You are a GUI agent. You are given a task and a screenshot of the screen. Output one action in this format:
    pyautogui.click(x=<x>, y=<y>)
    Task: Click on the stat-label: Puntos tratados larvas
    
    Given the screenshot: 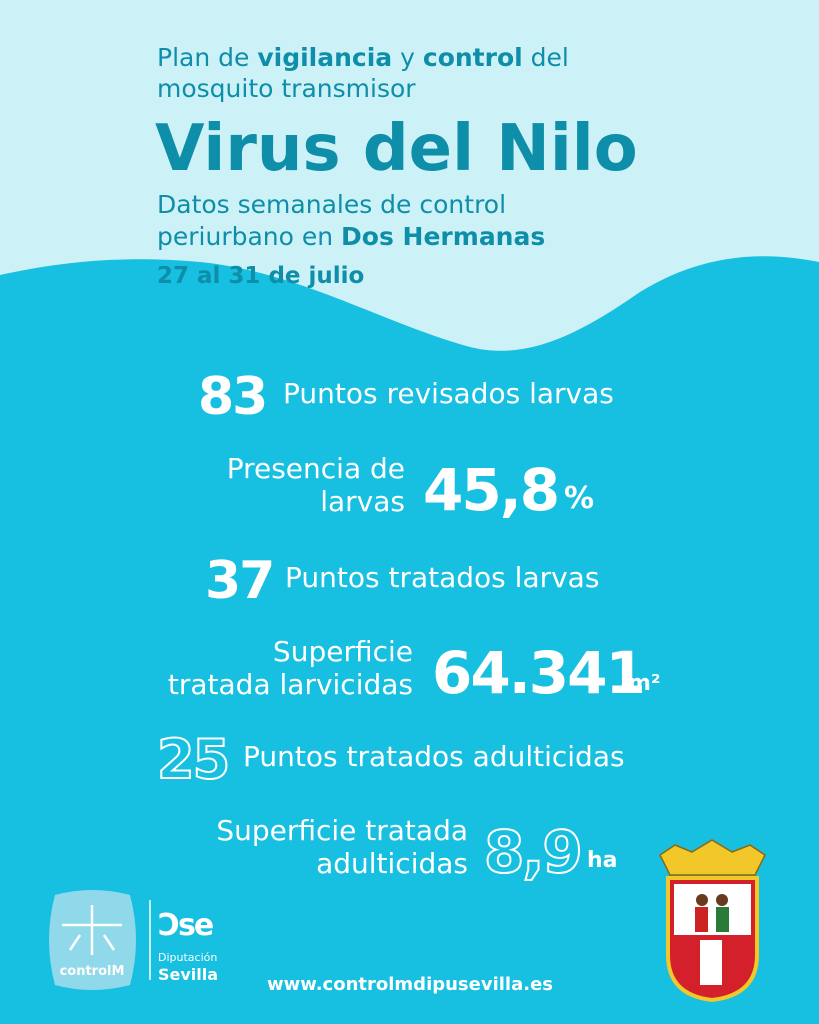 What is the action you would take?
    pyautogui.click(x=442, y=577)
    